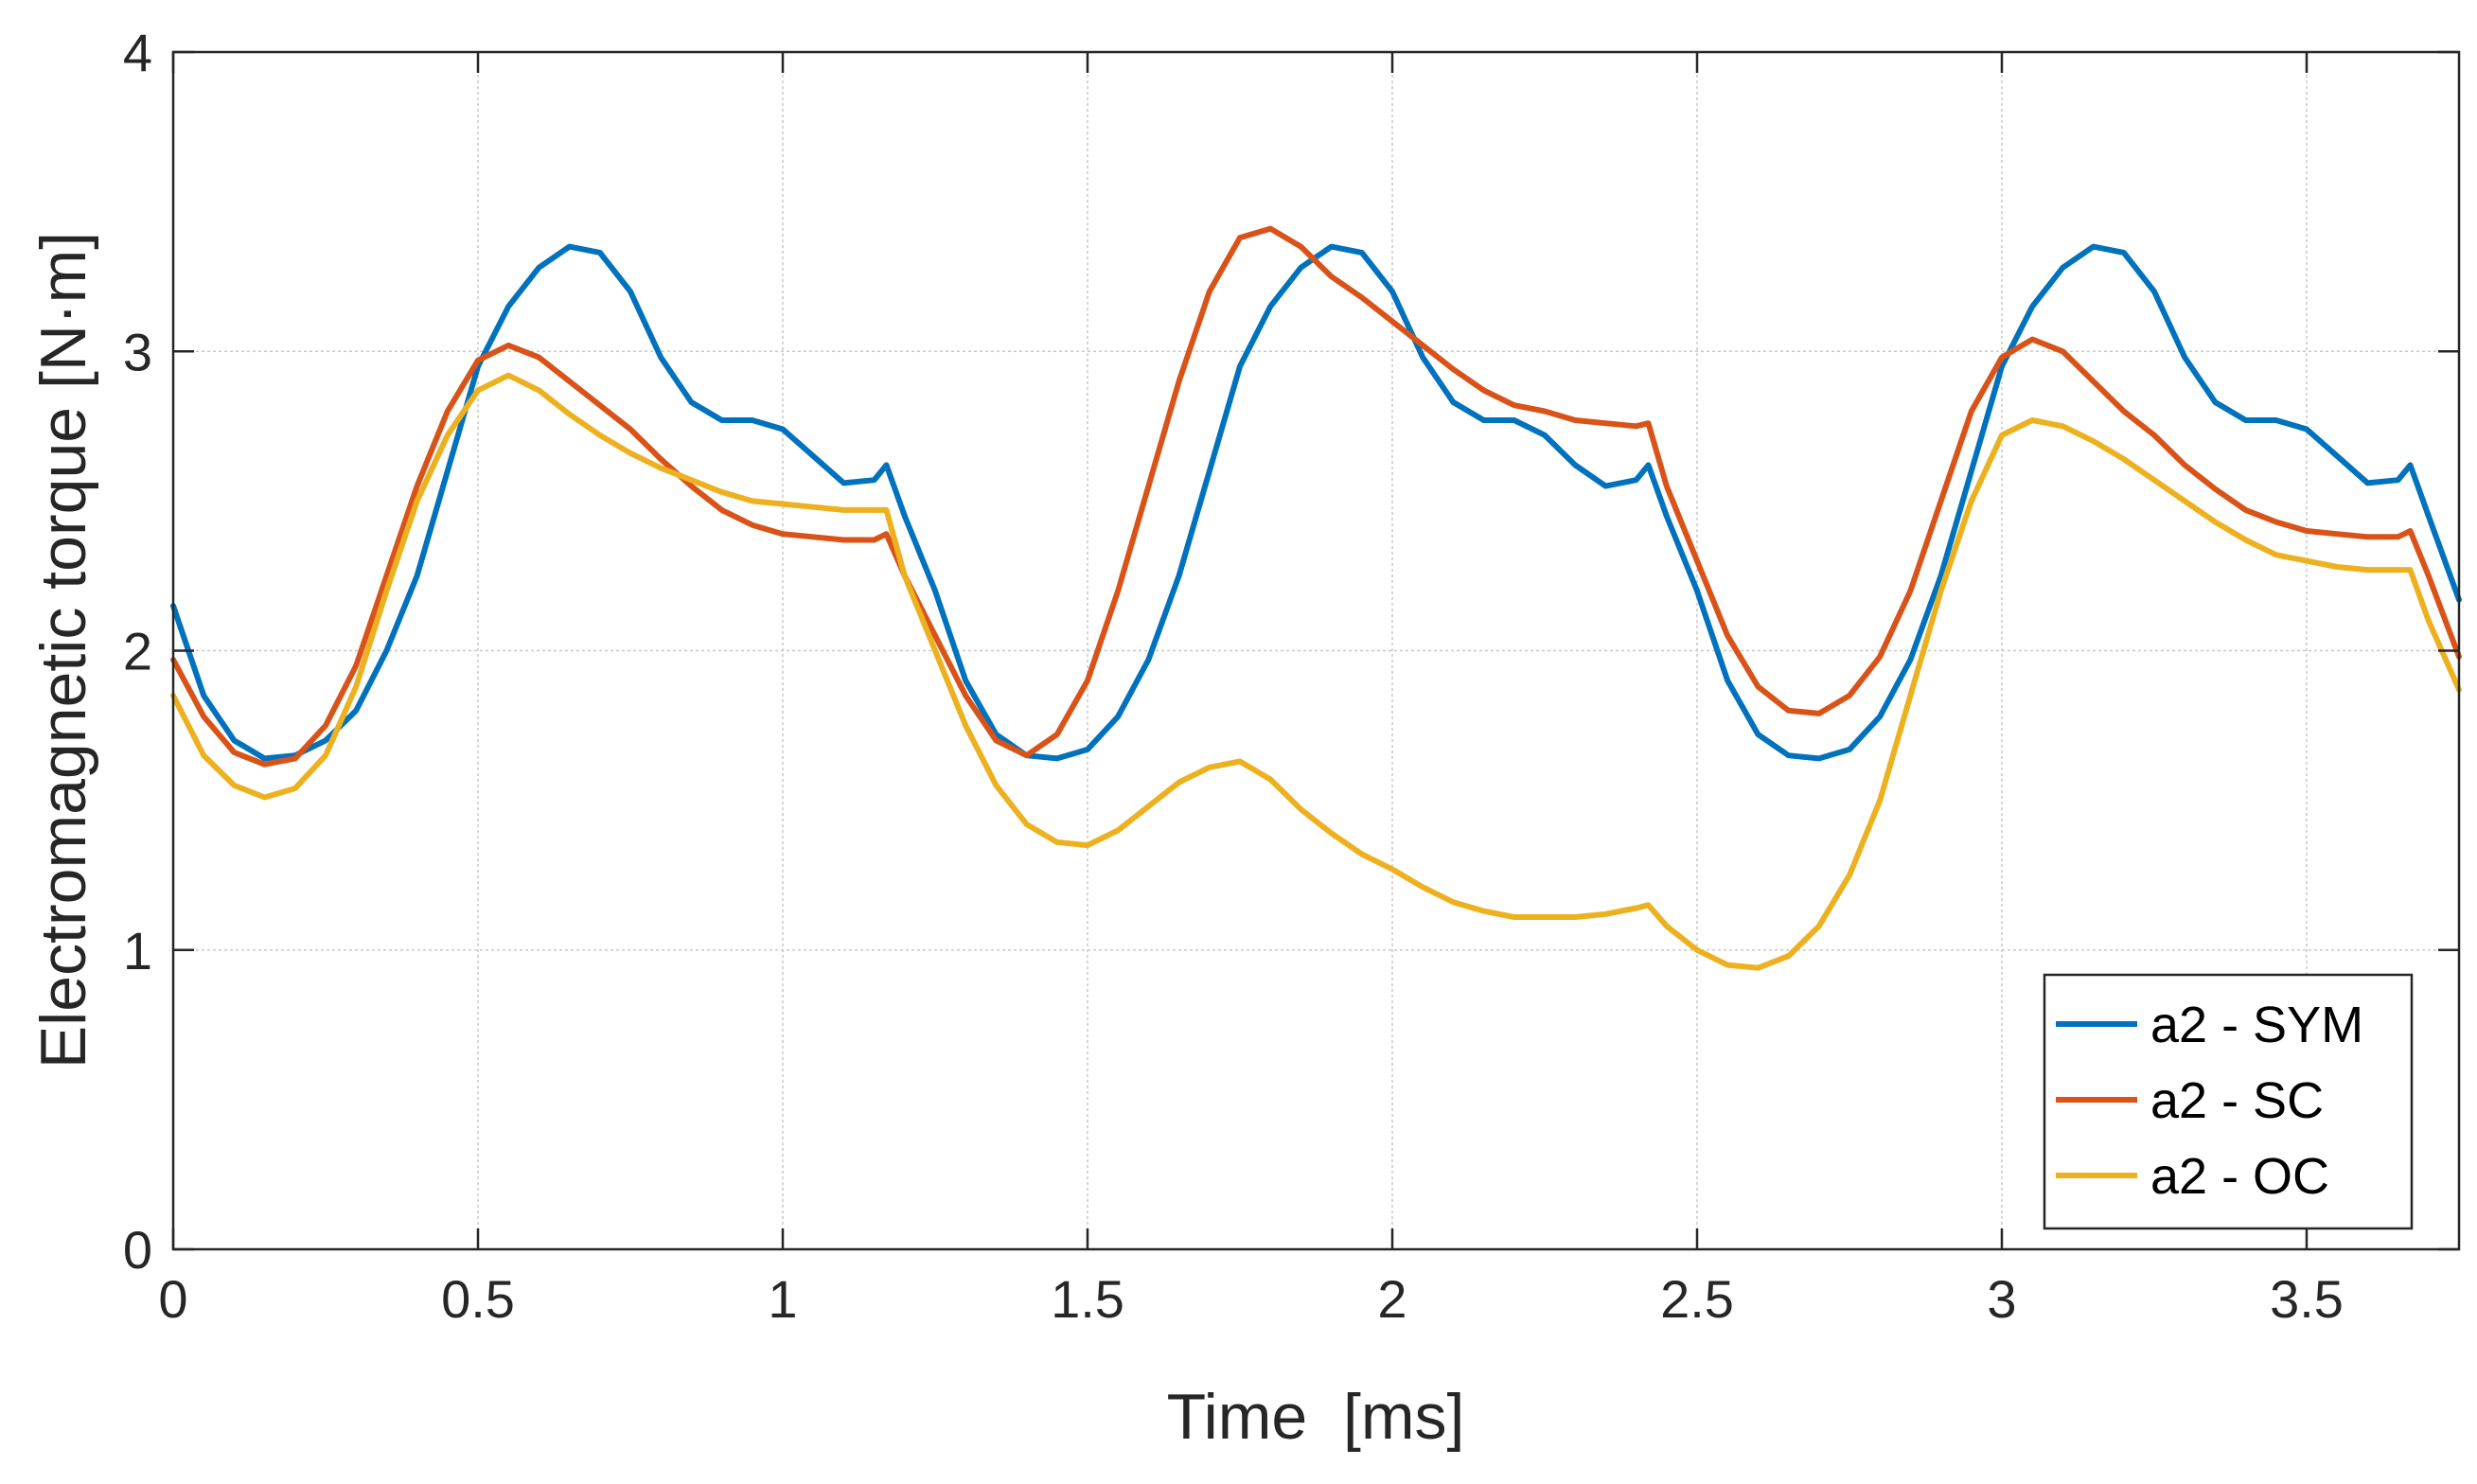  Describe the element at coordinates (137, 1250) in the screenshot. I see `y-tick-label: 0` at that location.